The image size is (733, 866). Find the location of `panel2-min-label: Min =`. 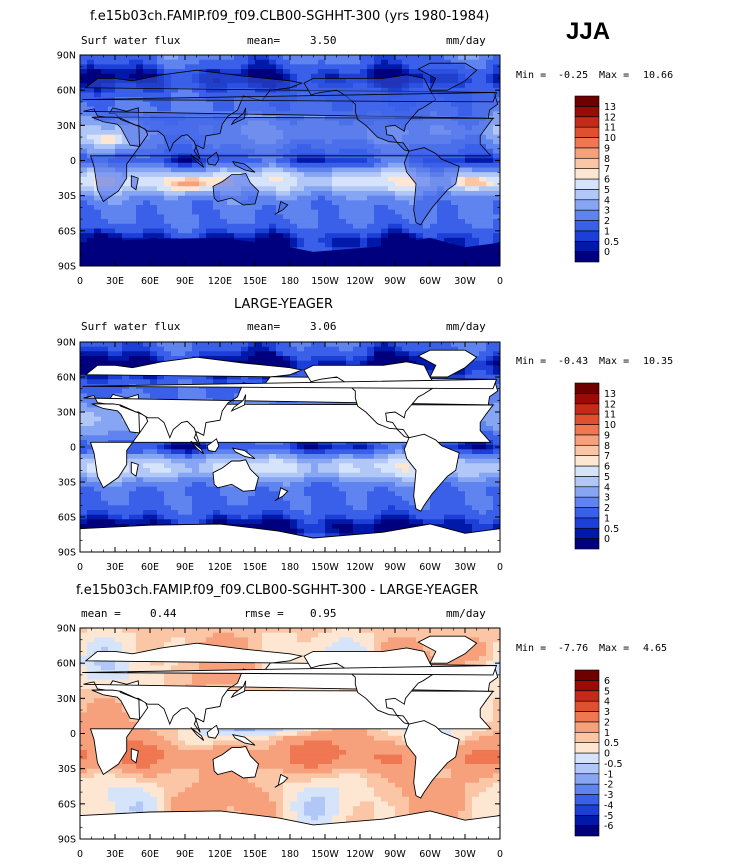

panel2-min-label: Min = is located at coordinates (531, 361).